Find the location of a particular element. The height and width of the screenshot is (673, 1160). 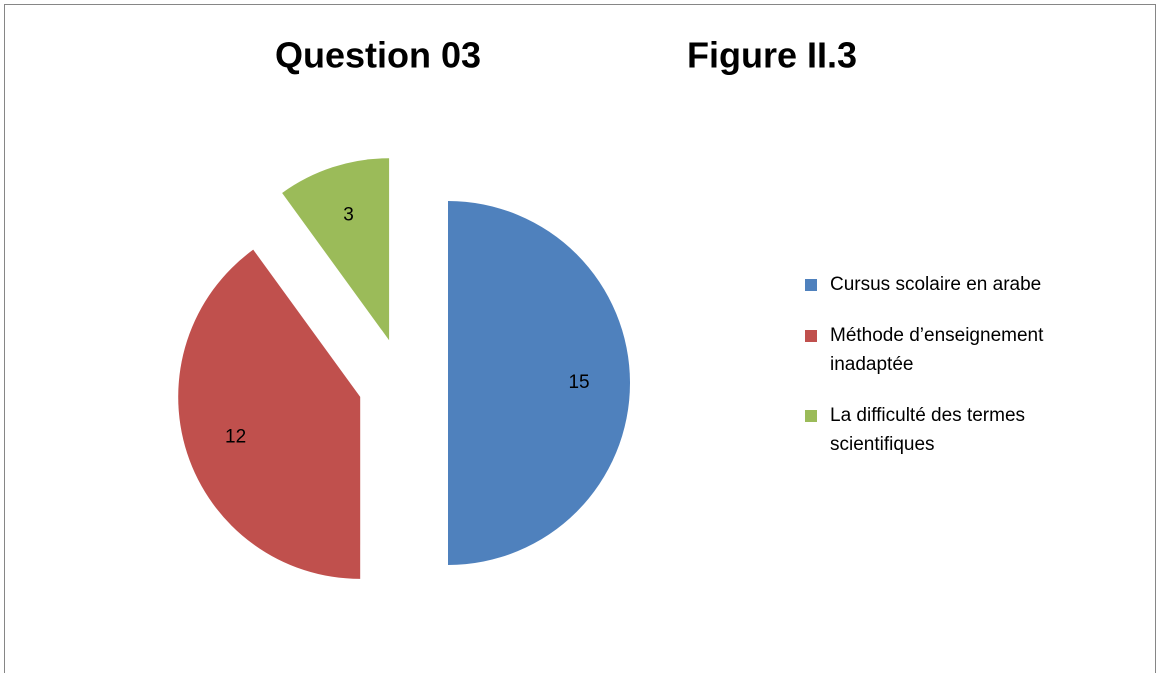

legend-item: Cursus scolaire en arabe is located at coordinates (960, 284).